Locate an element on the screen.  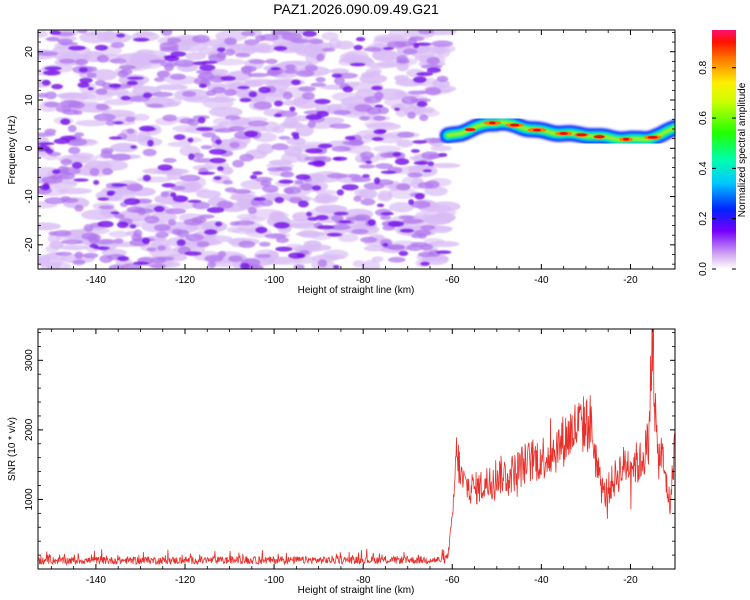
top-x-tick-label: -80 is located at coordinates (363, 280).